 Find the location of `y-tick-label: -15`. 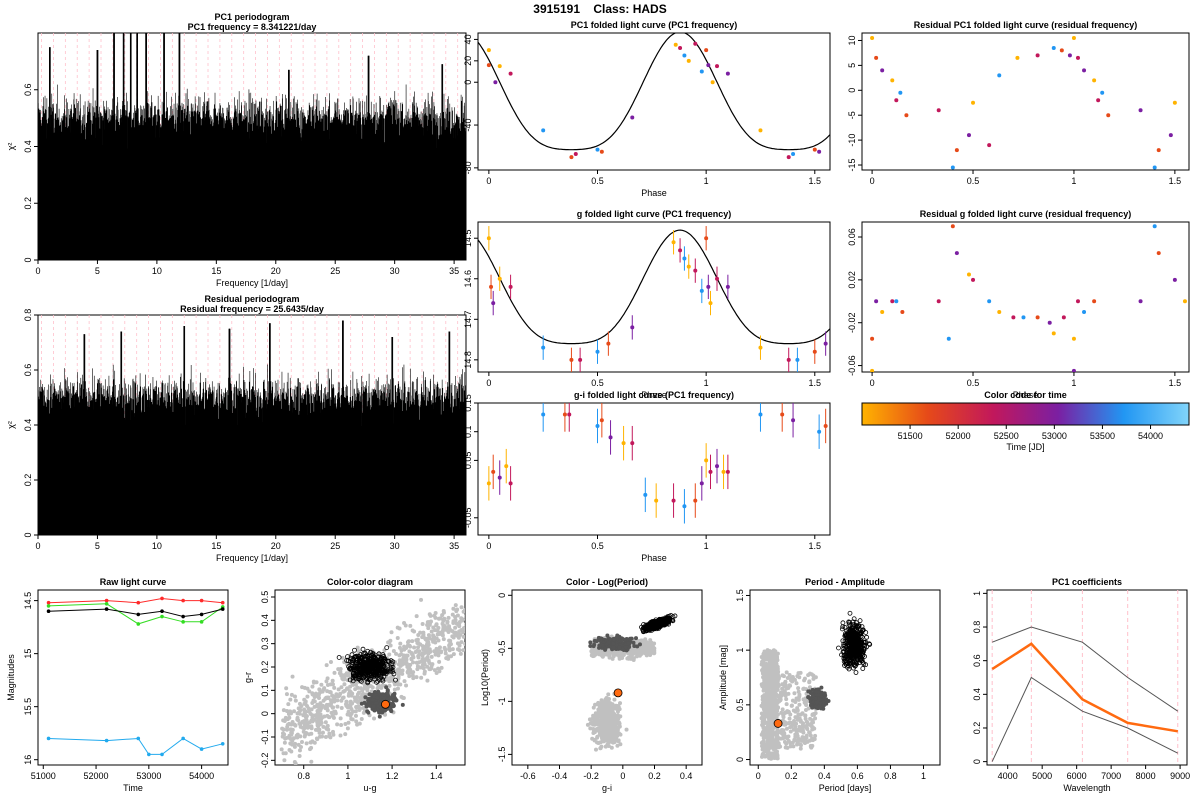

y-tick-label: -15 is located at coordinates (852, 165).